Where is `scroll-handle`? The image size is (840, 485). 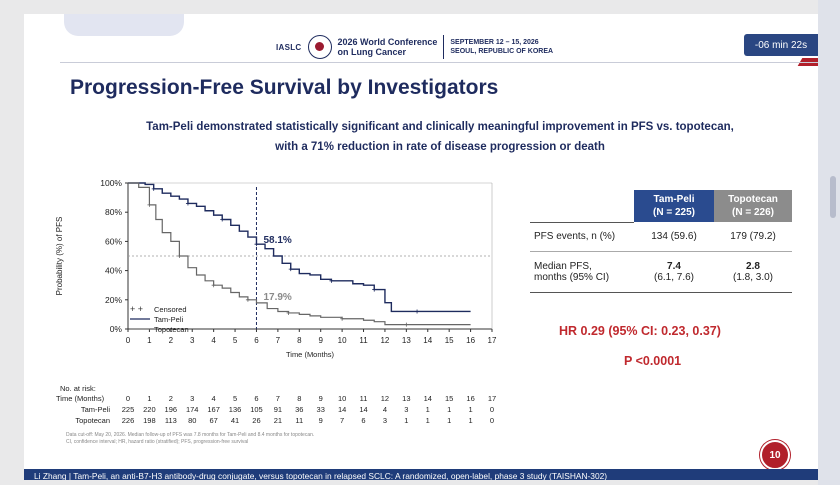 scroll-handle is located at coordinates (833, 197).